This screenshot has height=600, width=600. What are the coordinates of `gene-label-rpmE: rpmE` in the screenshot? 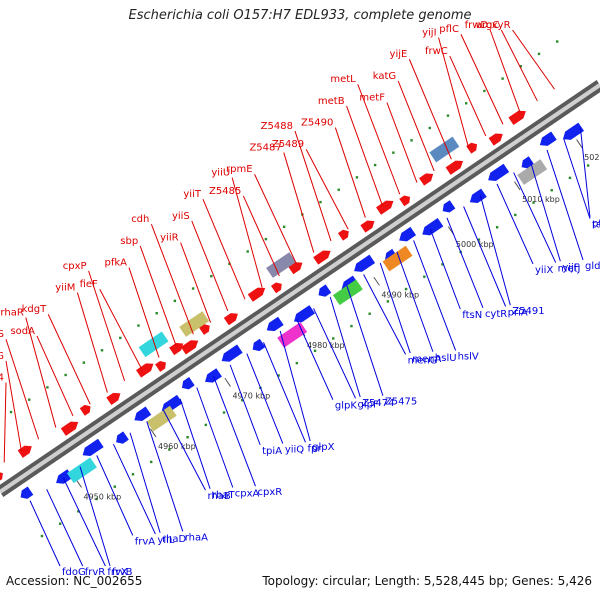 It's located at (239, 169).